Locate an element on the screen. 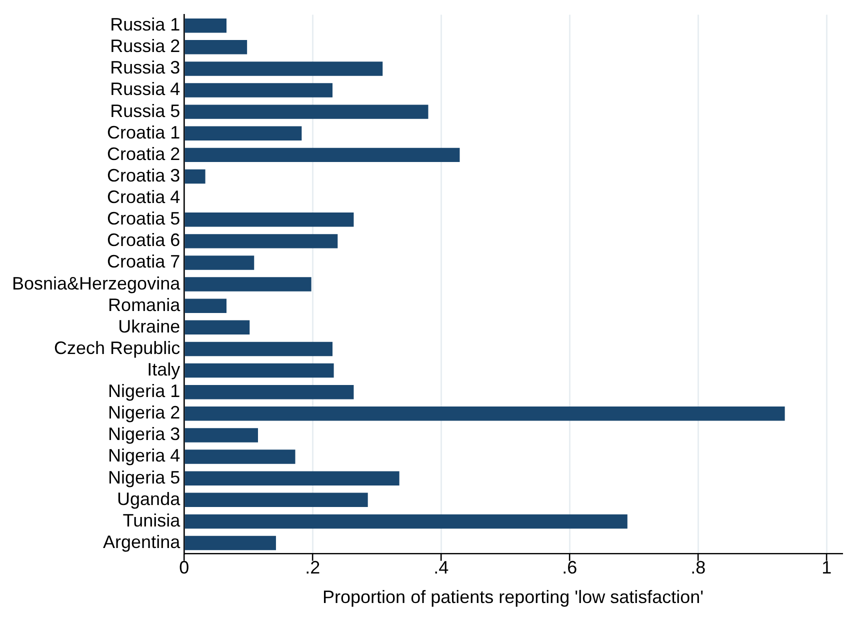 Image resolution: width=846 pixels, height=619 pixels. x-tick-label: .4 is located at coordinates (441, 568).